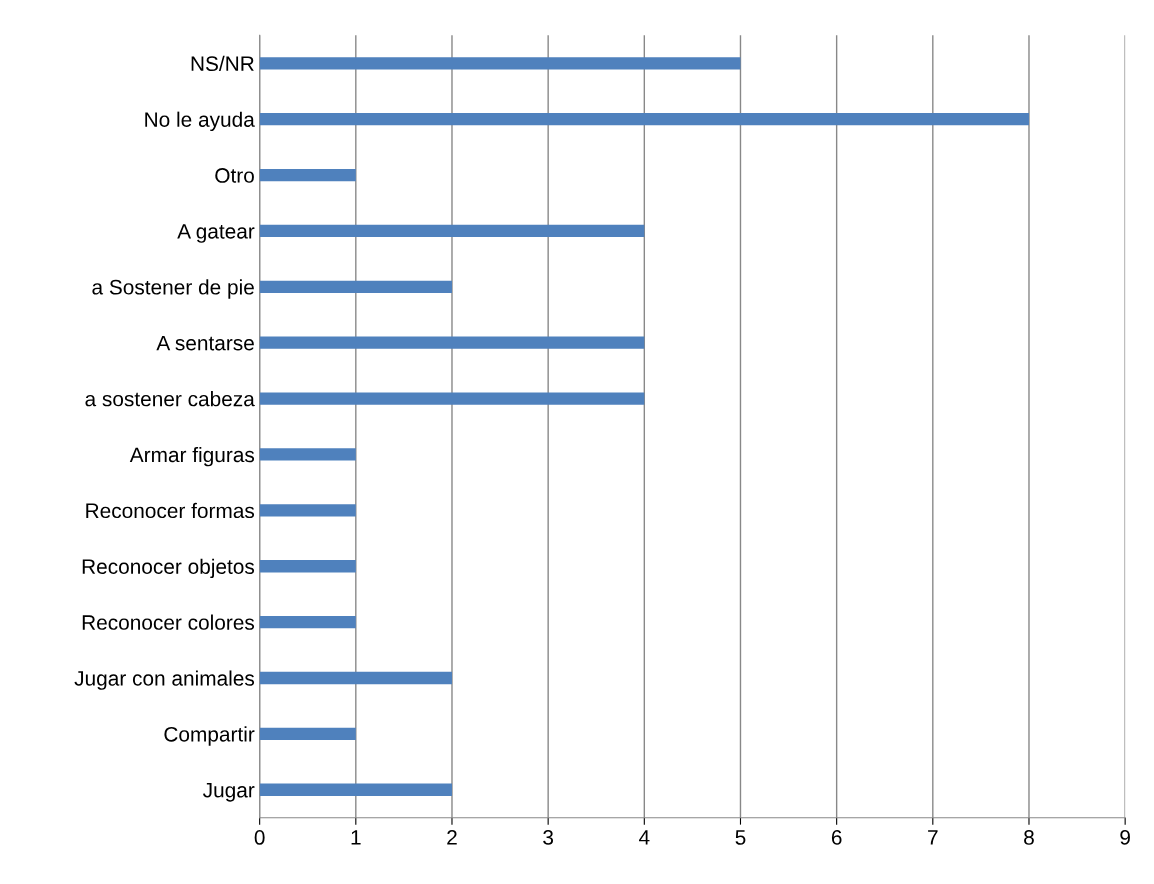 The height and width of the screenshot is (884, 1154). Describe the element at coordinates (200, 121) in the screenshot. I see `y-tick-label: No le ayuda` at that location.